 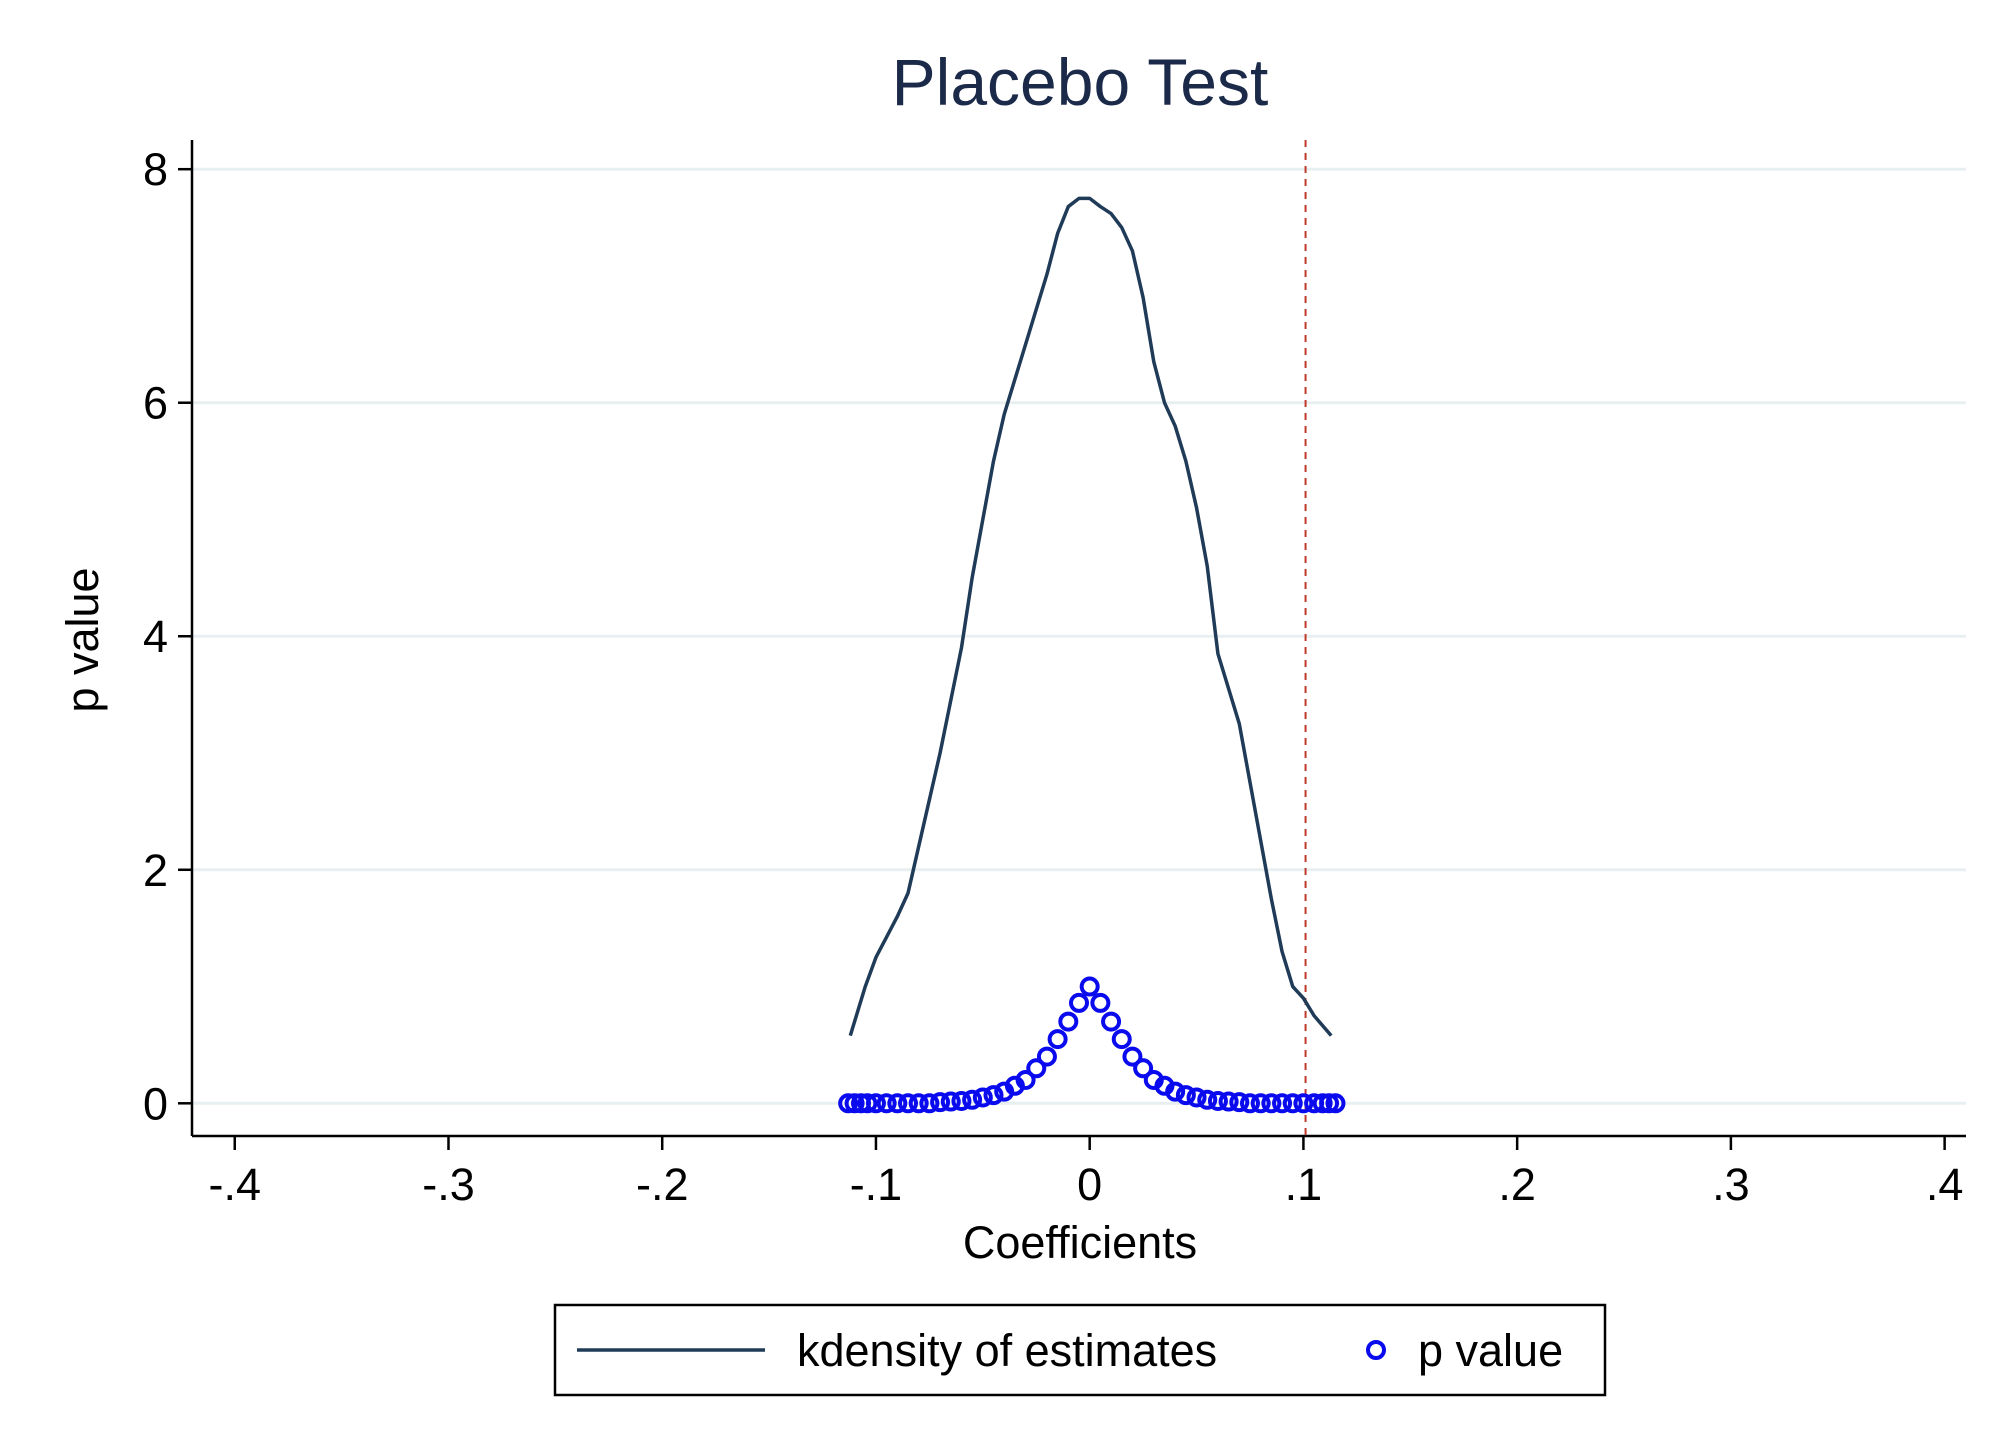 What do you see at coordinates (1089, 1184) in the screenshot?
I see `x-tick-label: 0` at bounding box center [1089, 1184].